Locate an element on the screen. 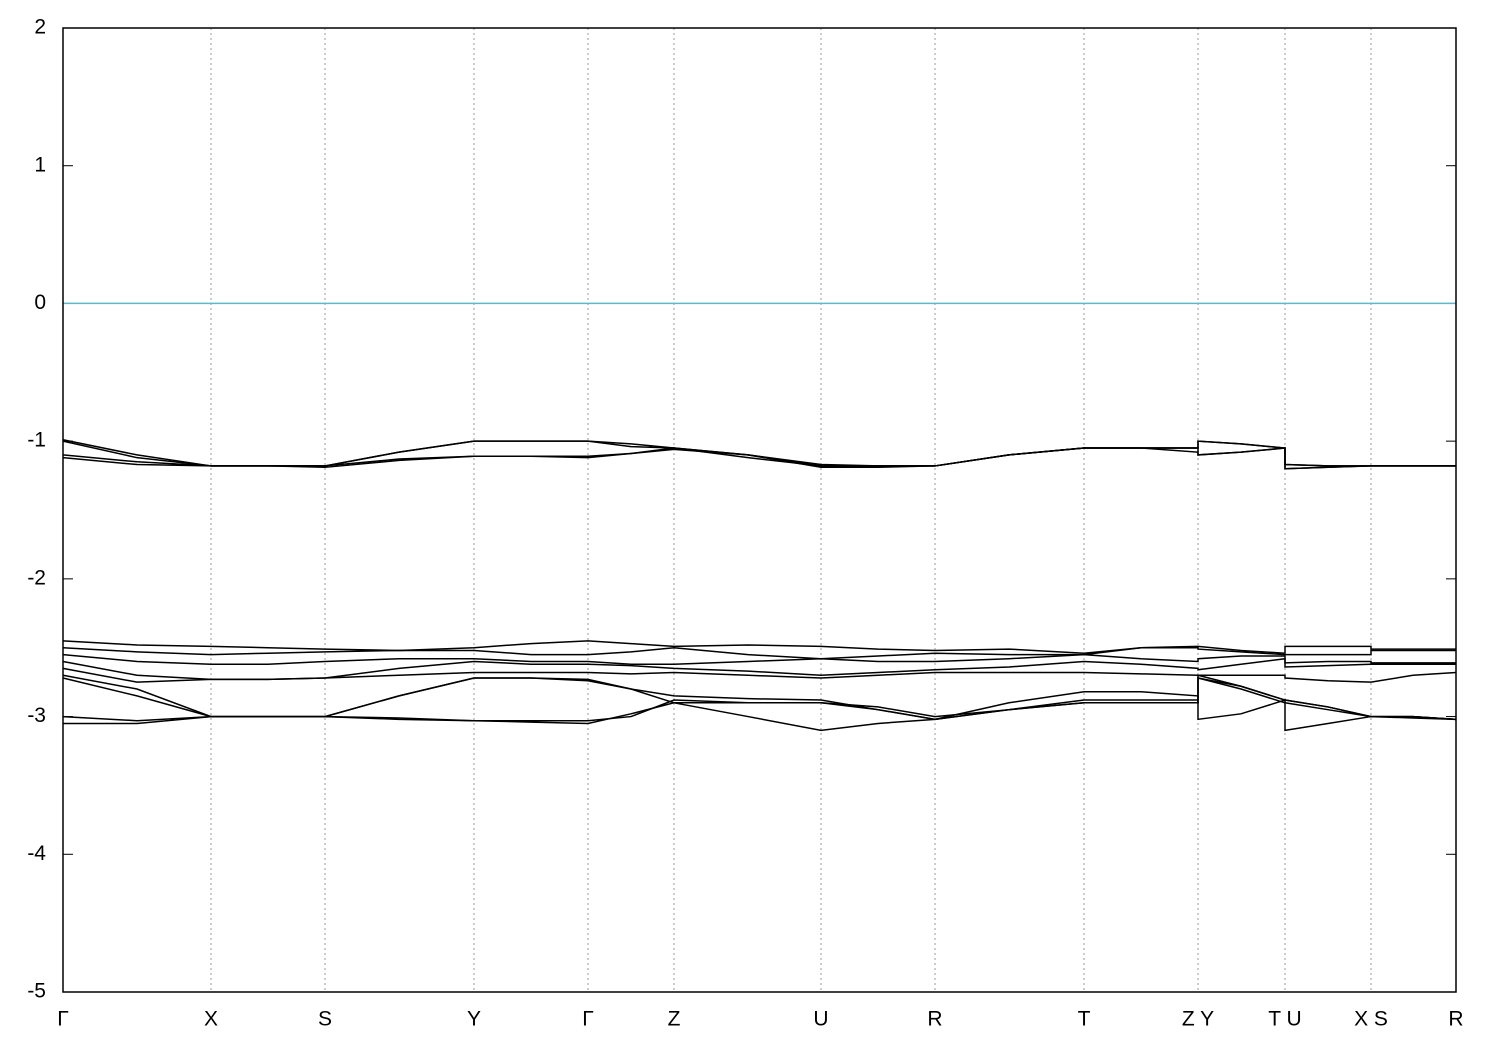  y-tick-label: -1 is located at coordinates (36, 440).